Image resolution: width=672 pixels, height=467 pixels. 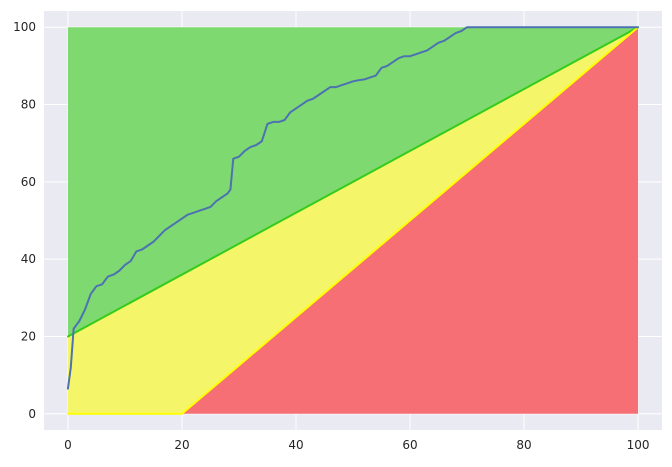 What do you see at coordinates (28, 182) in the screenshot?
I see `y-tick-label-3: 60` at bounding box center [28, 182].